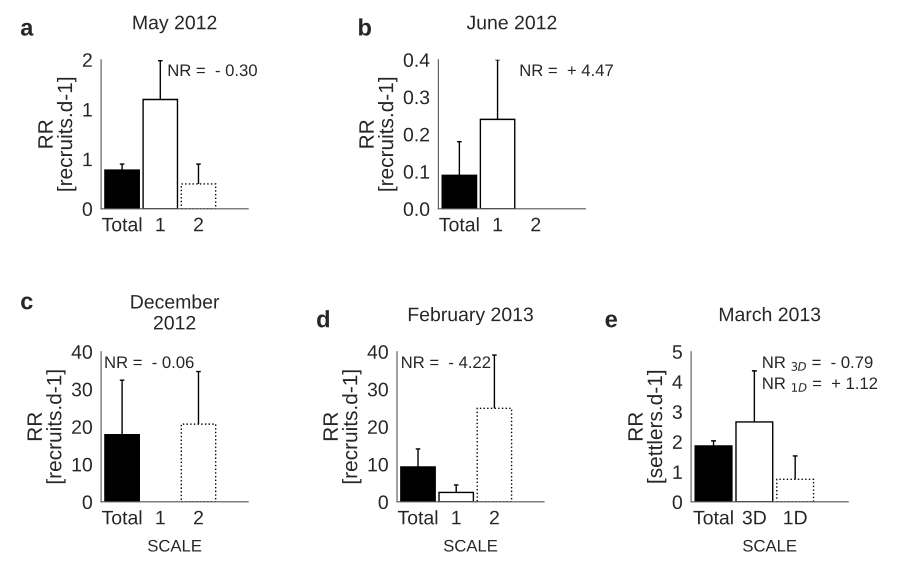 The height and width of the screenshot is (569, 919). Describe the element at coordinates (566, 70) in the screenshot. I see `annotation: NR = + 4.47` at that location.